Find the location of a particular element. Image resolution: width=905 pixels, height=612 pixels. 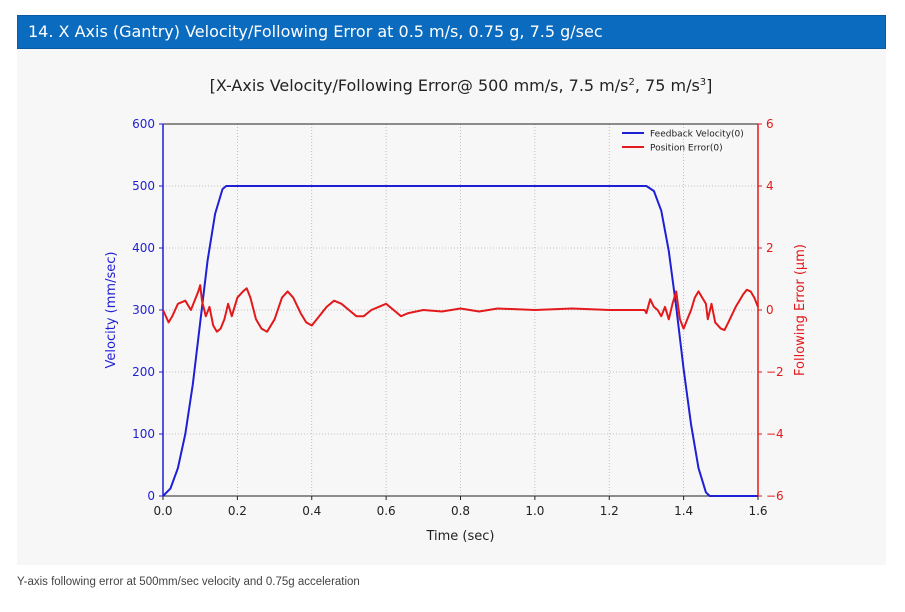

legend-label: Feedback Velocity(0) is located at coordinates (697, 135).